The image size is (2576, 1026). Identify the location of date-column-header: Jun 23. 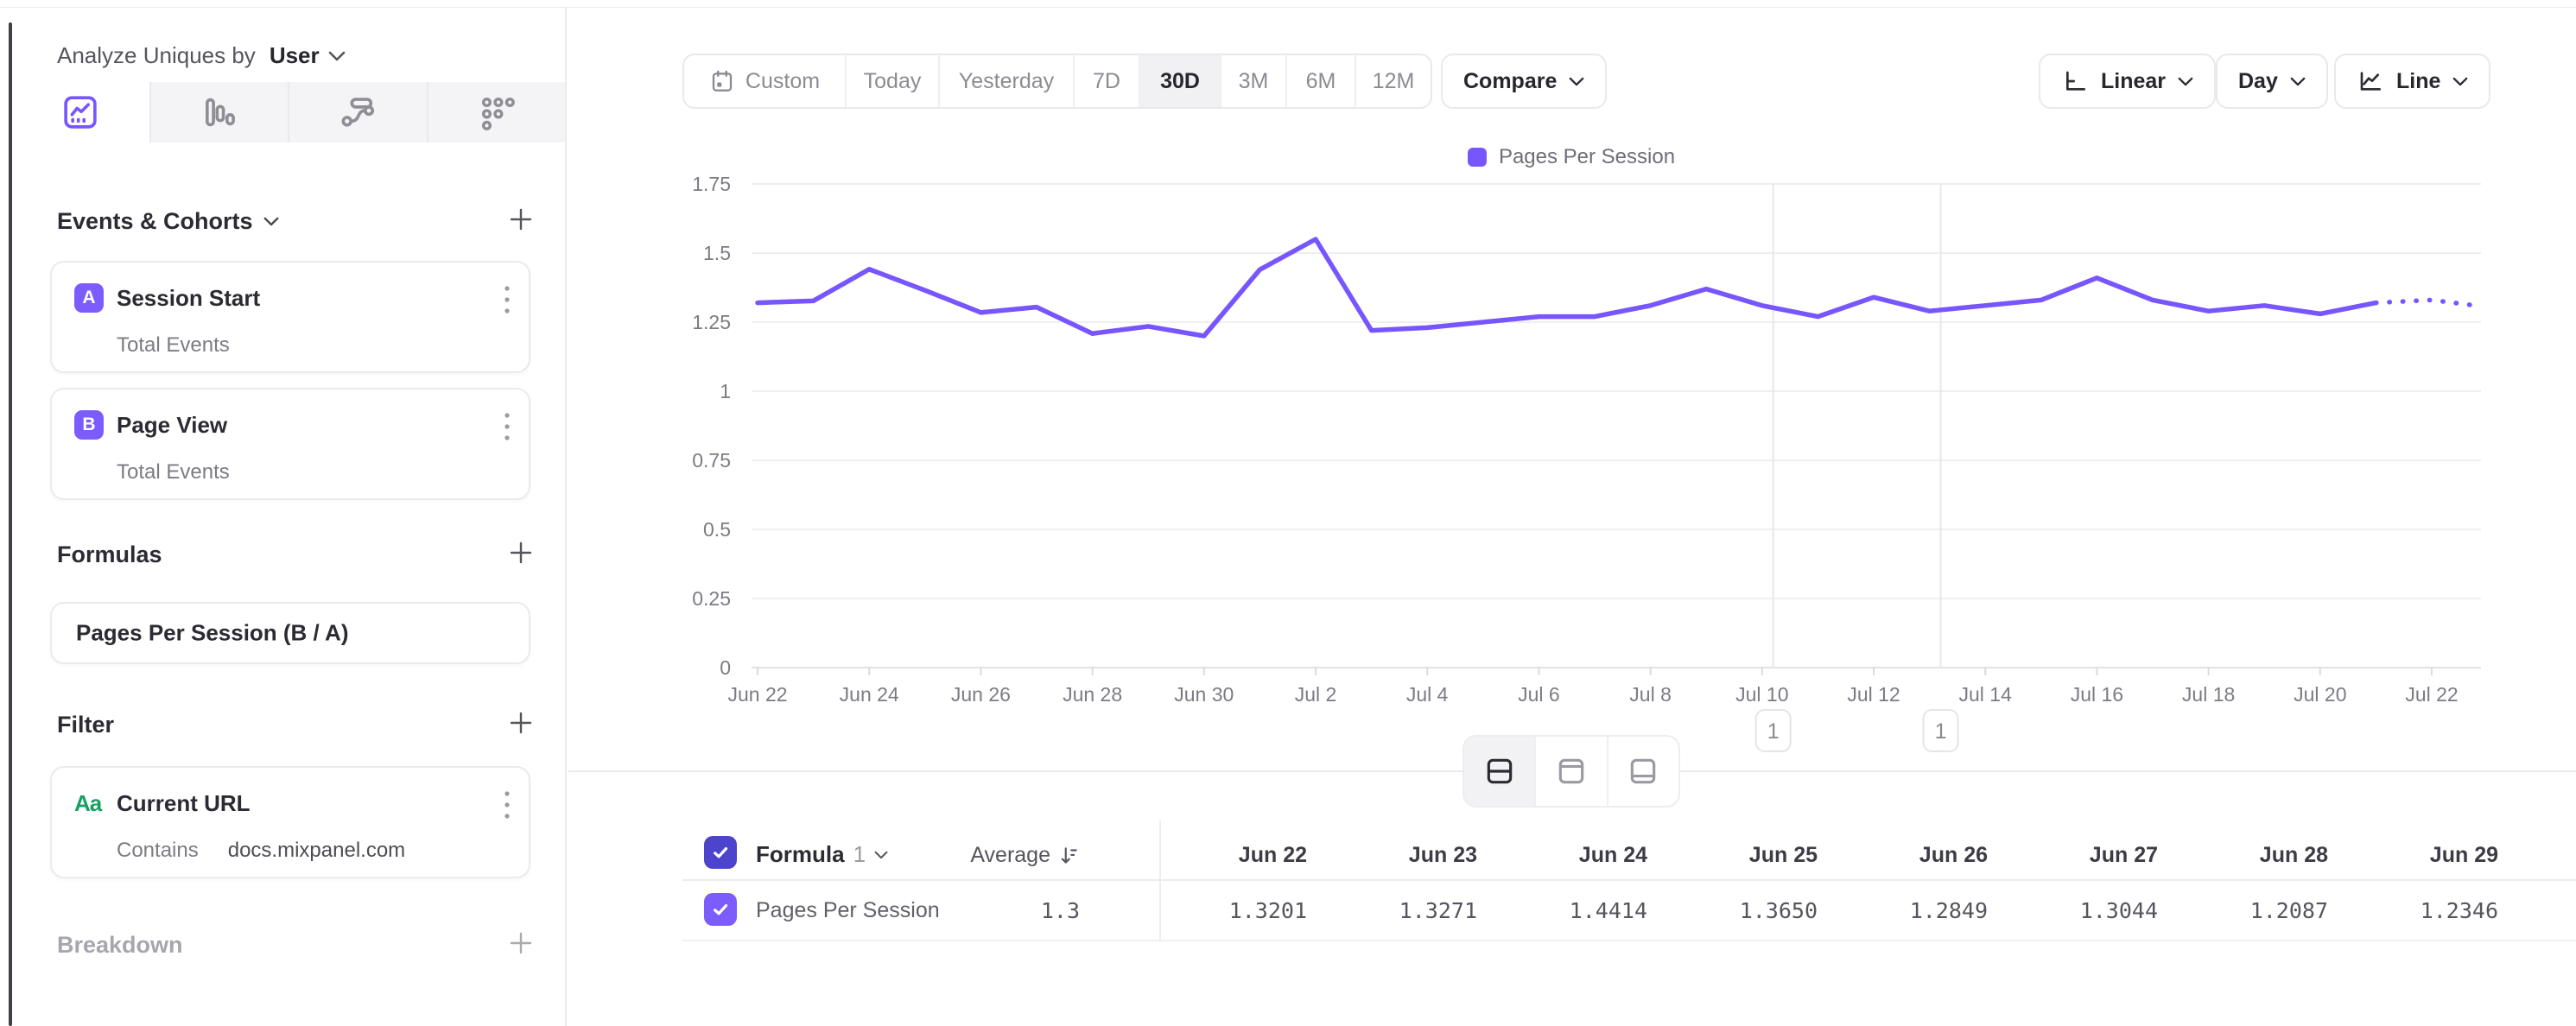
(1442, 855).